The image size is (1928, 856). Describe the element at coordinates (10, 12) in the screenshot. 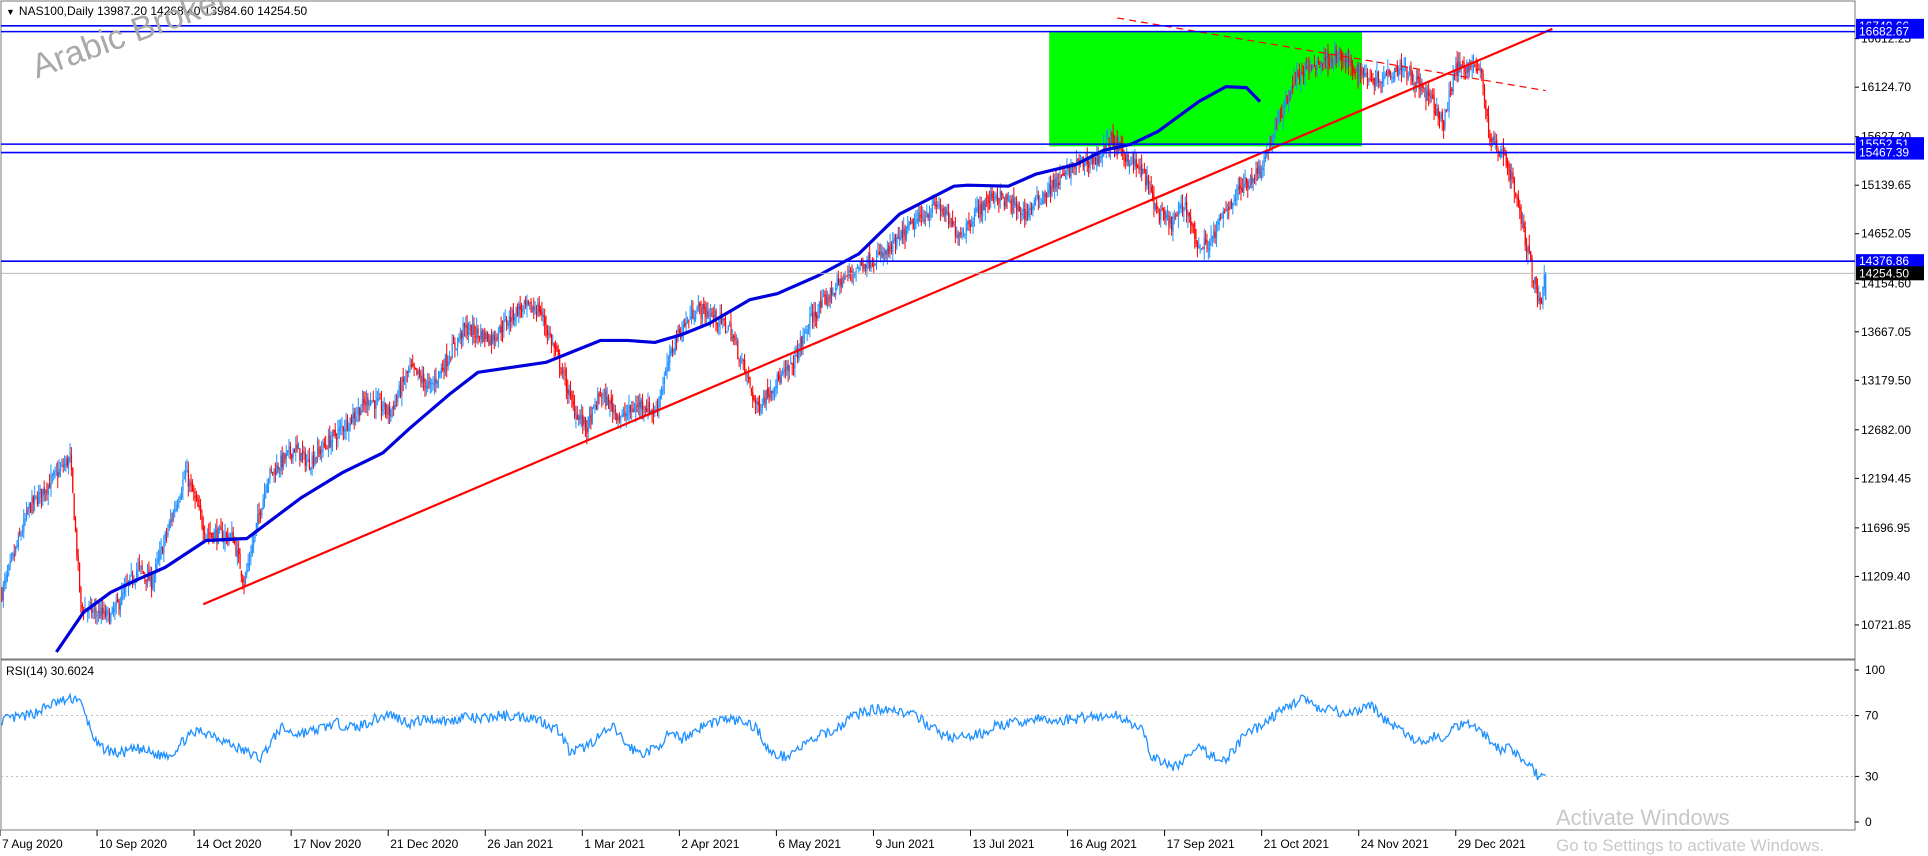

I see `triangle-down-icon: ▼` at that location.